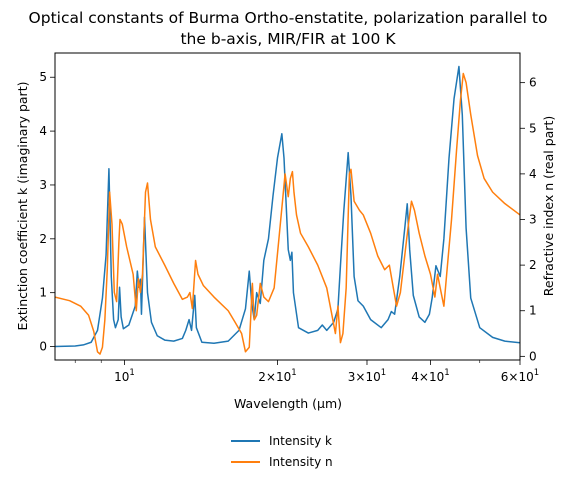 The width and height of the screenshot is (575, 485). What do you see at coordinates (282, 451) in the screenshot?
I see `legend: Intensity k Intensity n` at bounding box center [282, 451].